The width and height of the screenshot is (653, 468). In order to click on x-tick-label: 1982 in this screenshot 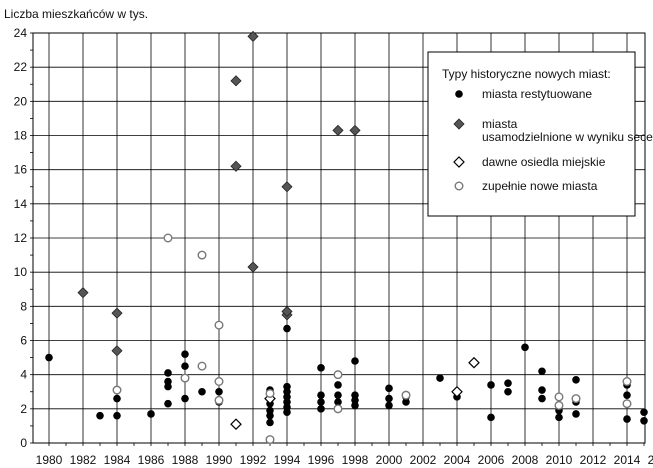, I will do `click(83, 460)`.